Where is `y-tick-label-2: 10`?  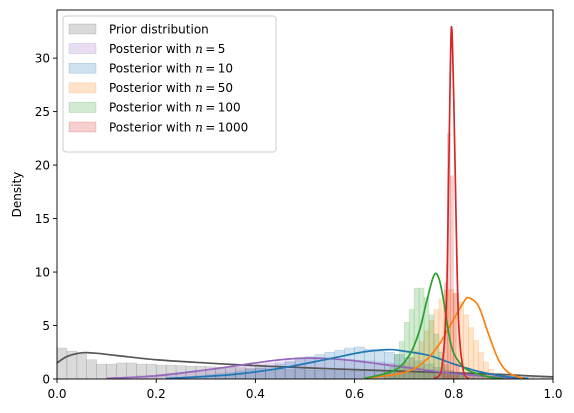
y-tick-label-2: 10 is located at coordinates (42, 272).